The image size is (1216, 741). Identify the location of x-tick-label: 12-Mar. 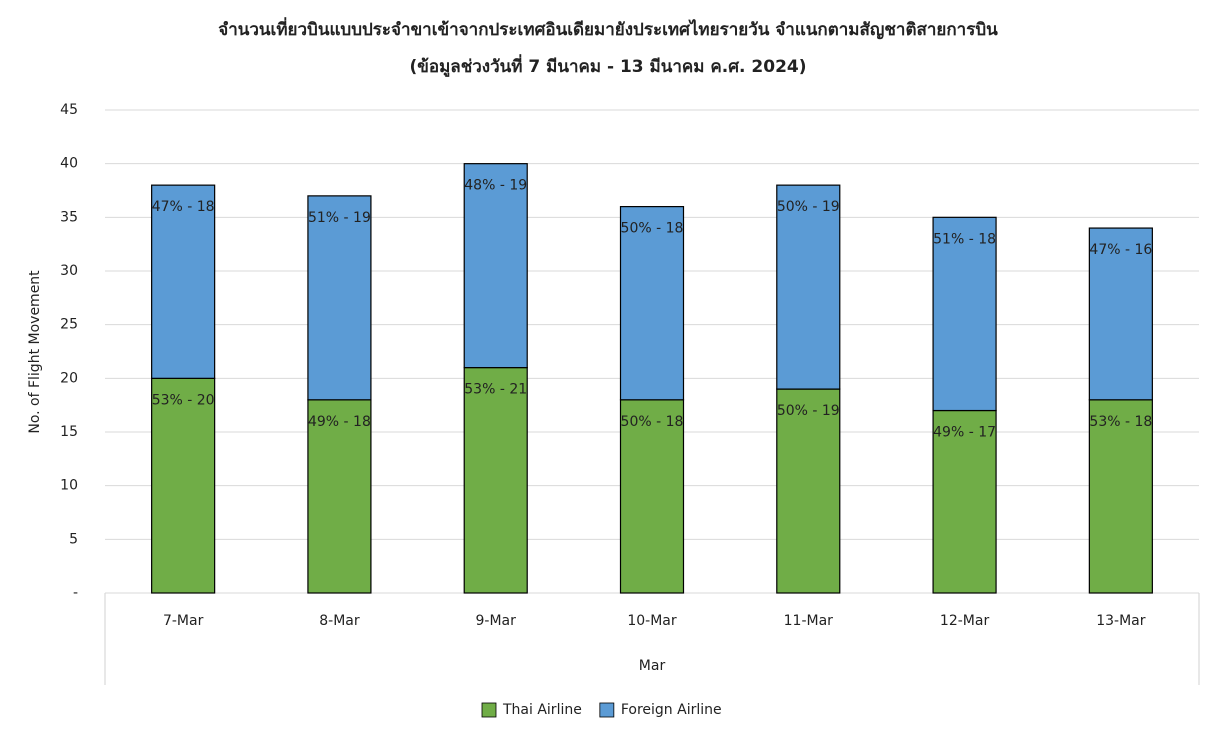
(965, 621).